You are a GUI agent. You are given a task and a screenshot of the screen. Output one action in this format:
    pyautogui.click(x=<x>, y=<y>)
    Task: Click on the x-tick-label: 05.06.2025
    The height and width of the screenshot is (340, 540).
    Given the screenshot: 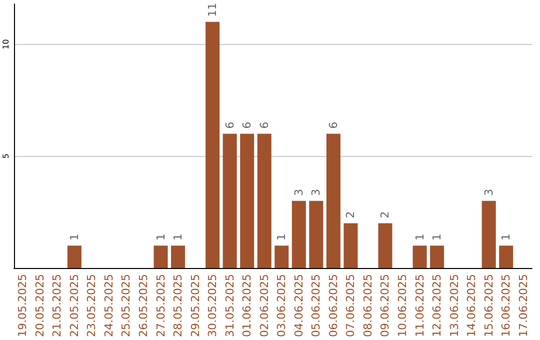 What is the action you would take?
    pyautogui.click(x=316, y=305)
    